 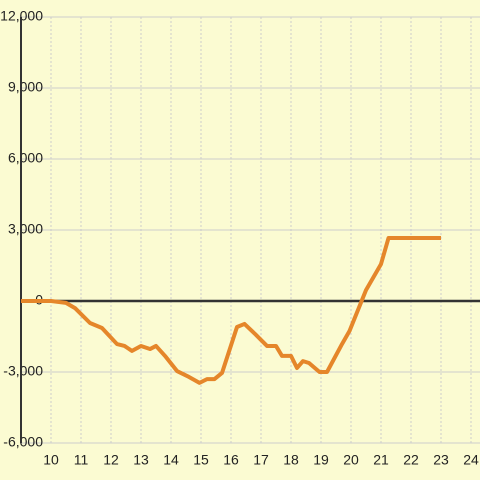 I want to click on y-tick-label: -3,000, so click(x=23, y=371).